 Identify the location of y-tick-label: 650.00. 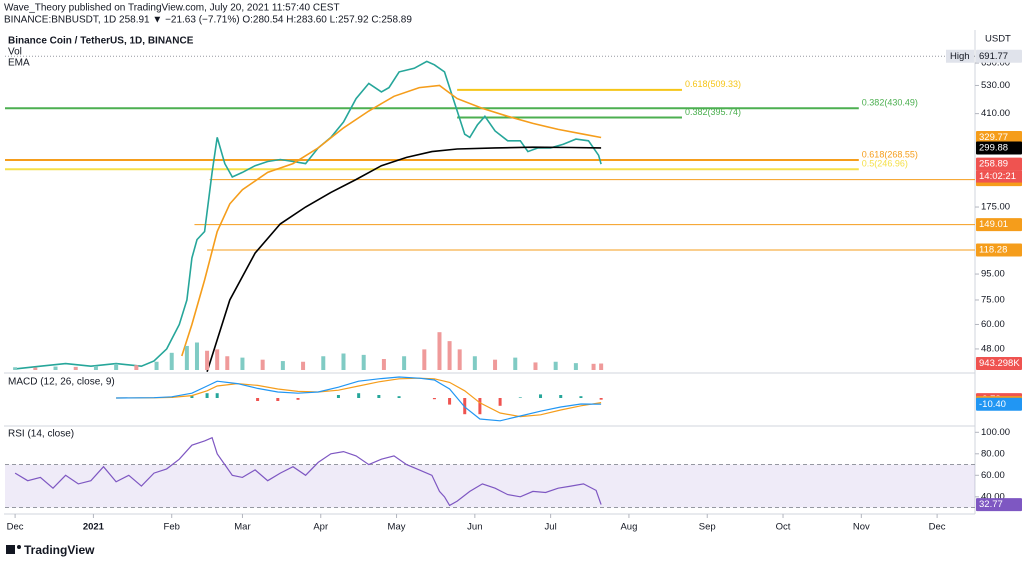
(995, 63).